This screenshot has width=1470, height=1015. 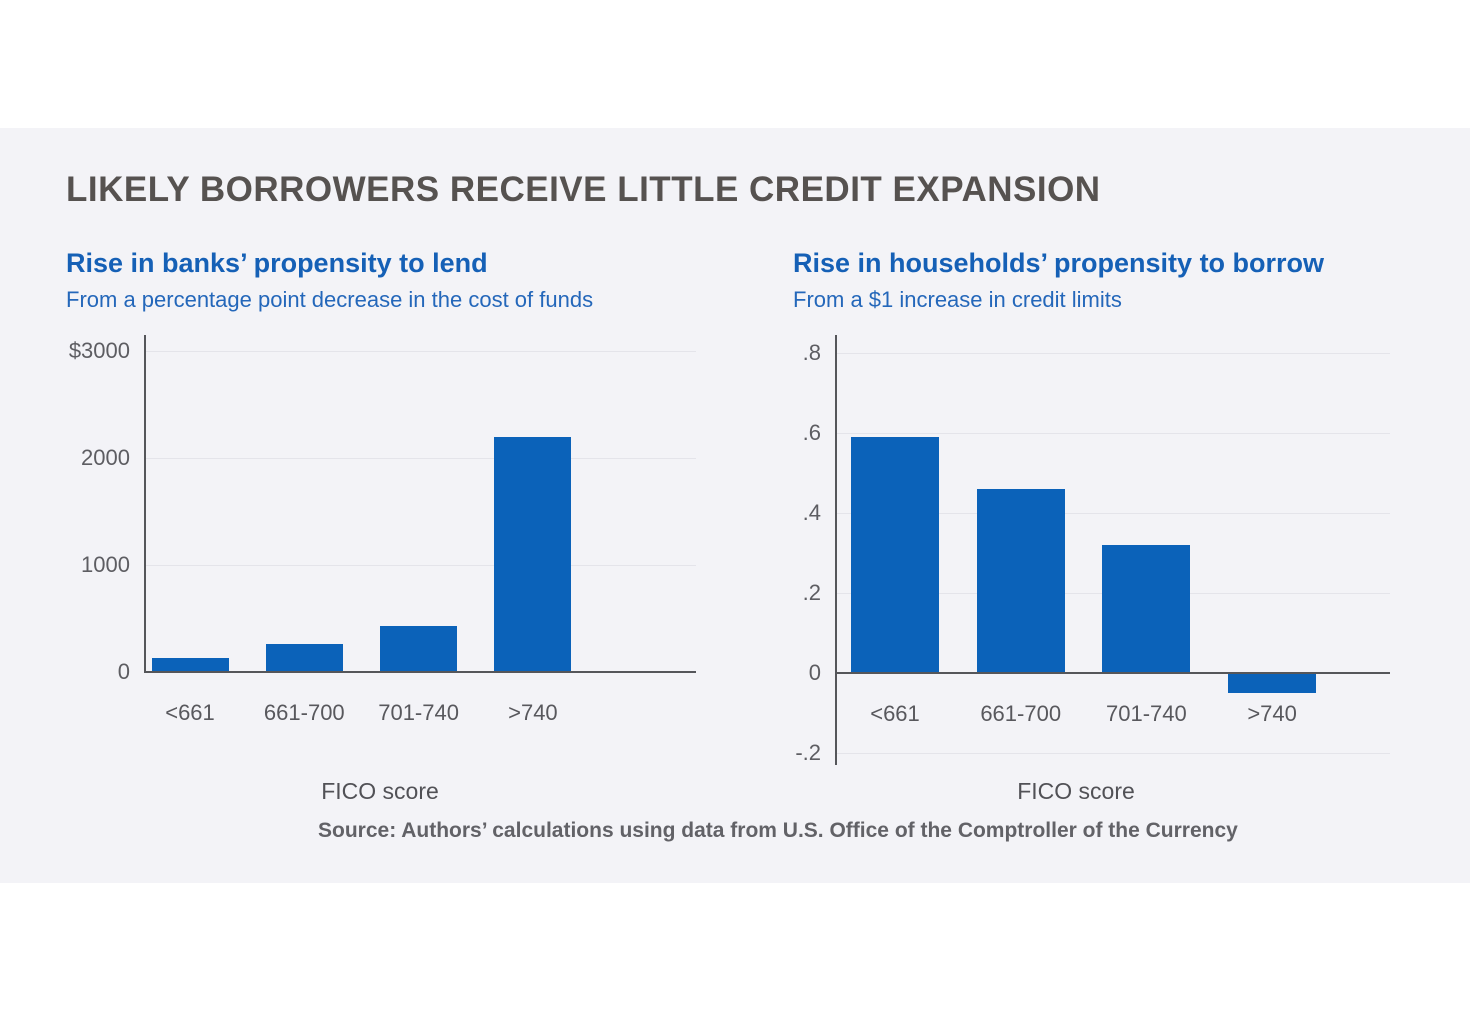 What do you see at coordinates (1112, 353) in the screenshot?
I see `y-gridline-.8` at bounding box center [1112, 353].